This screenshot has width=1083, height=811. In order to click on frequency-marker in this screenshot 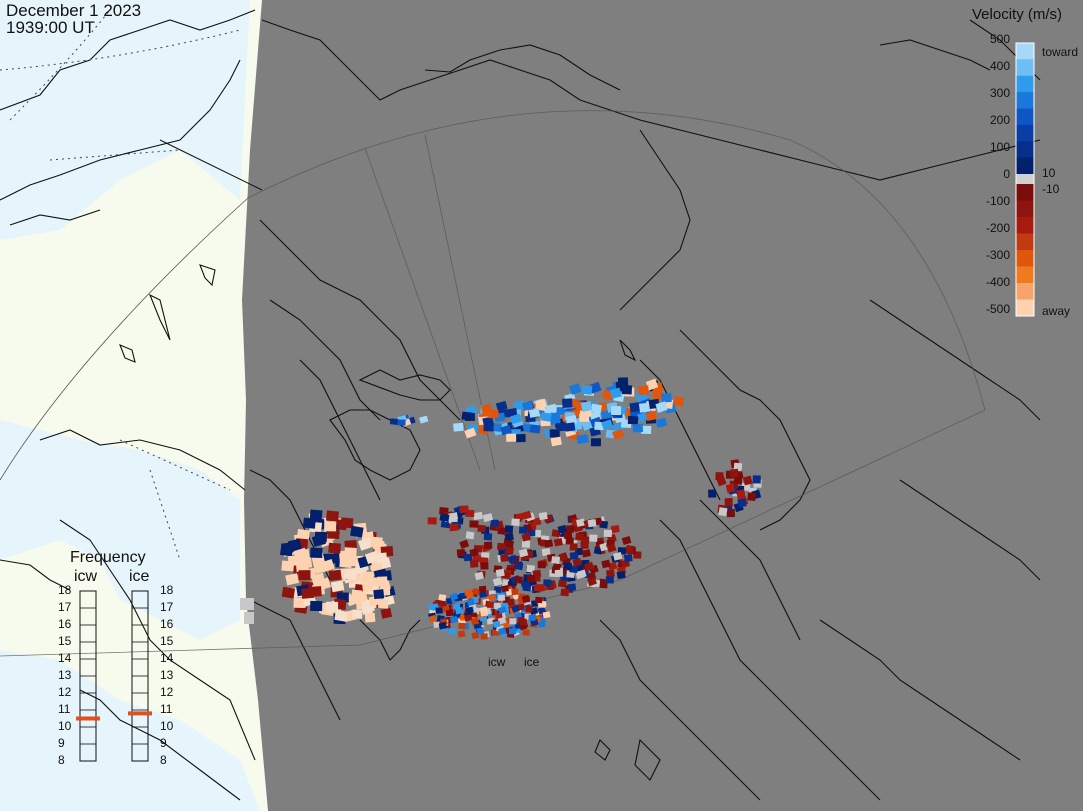, I will do `click(140, 713)`.